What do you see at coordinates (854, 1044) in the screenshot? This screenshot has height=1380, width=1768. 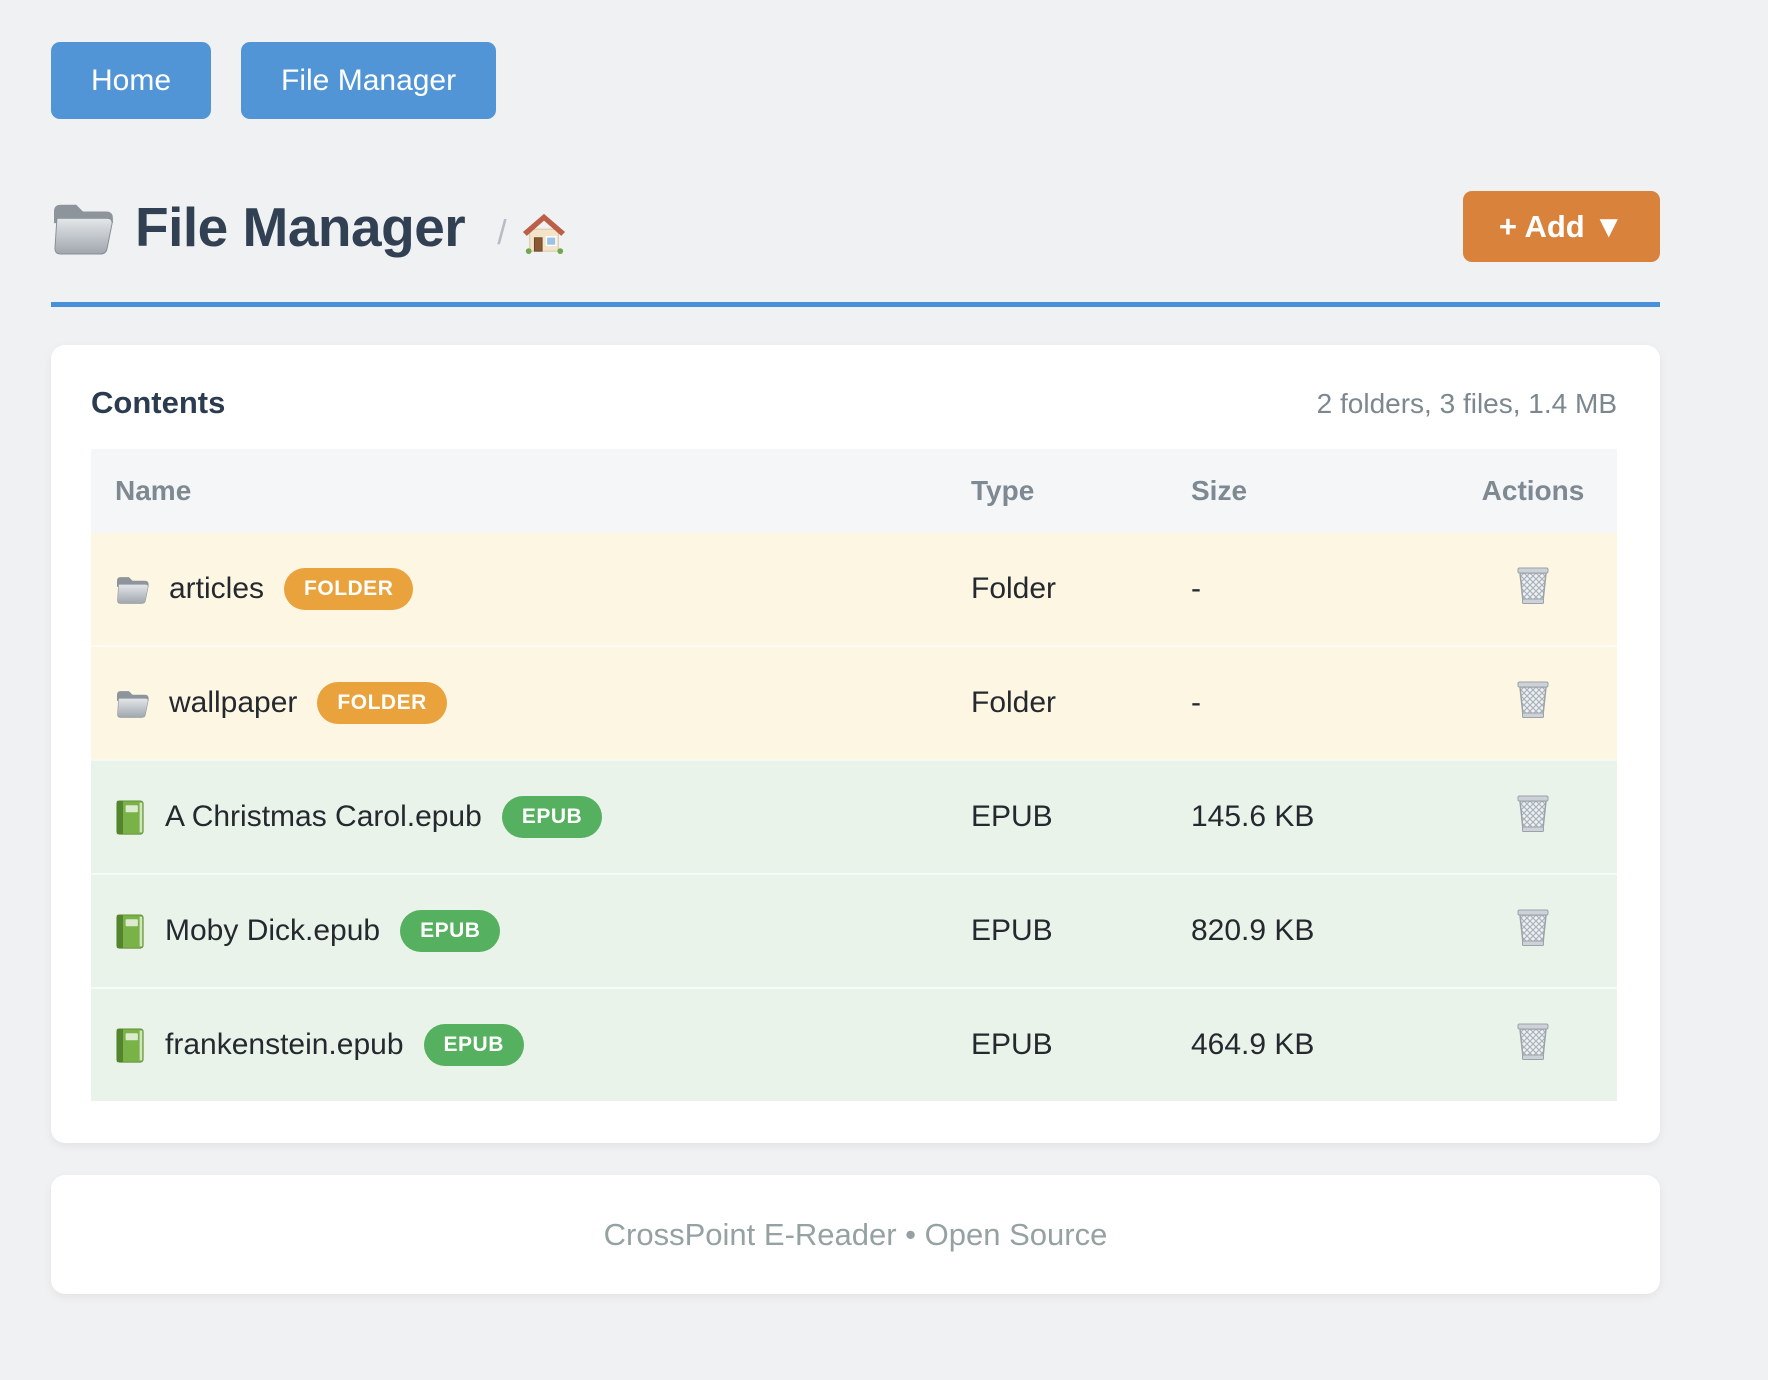 I see `table-row: frankenstein.epub EPUB EPUB 464.9 KB` at bounding box center [854, 1044].